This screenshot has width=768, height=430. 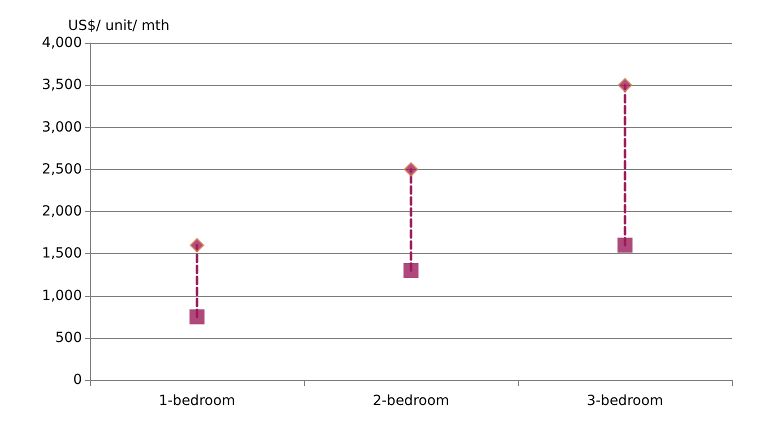 I want to click on y-tick-label: 1,500, so click(x=62, y=254).